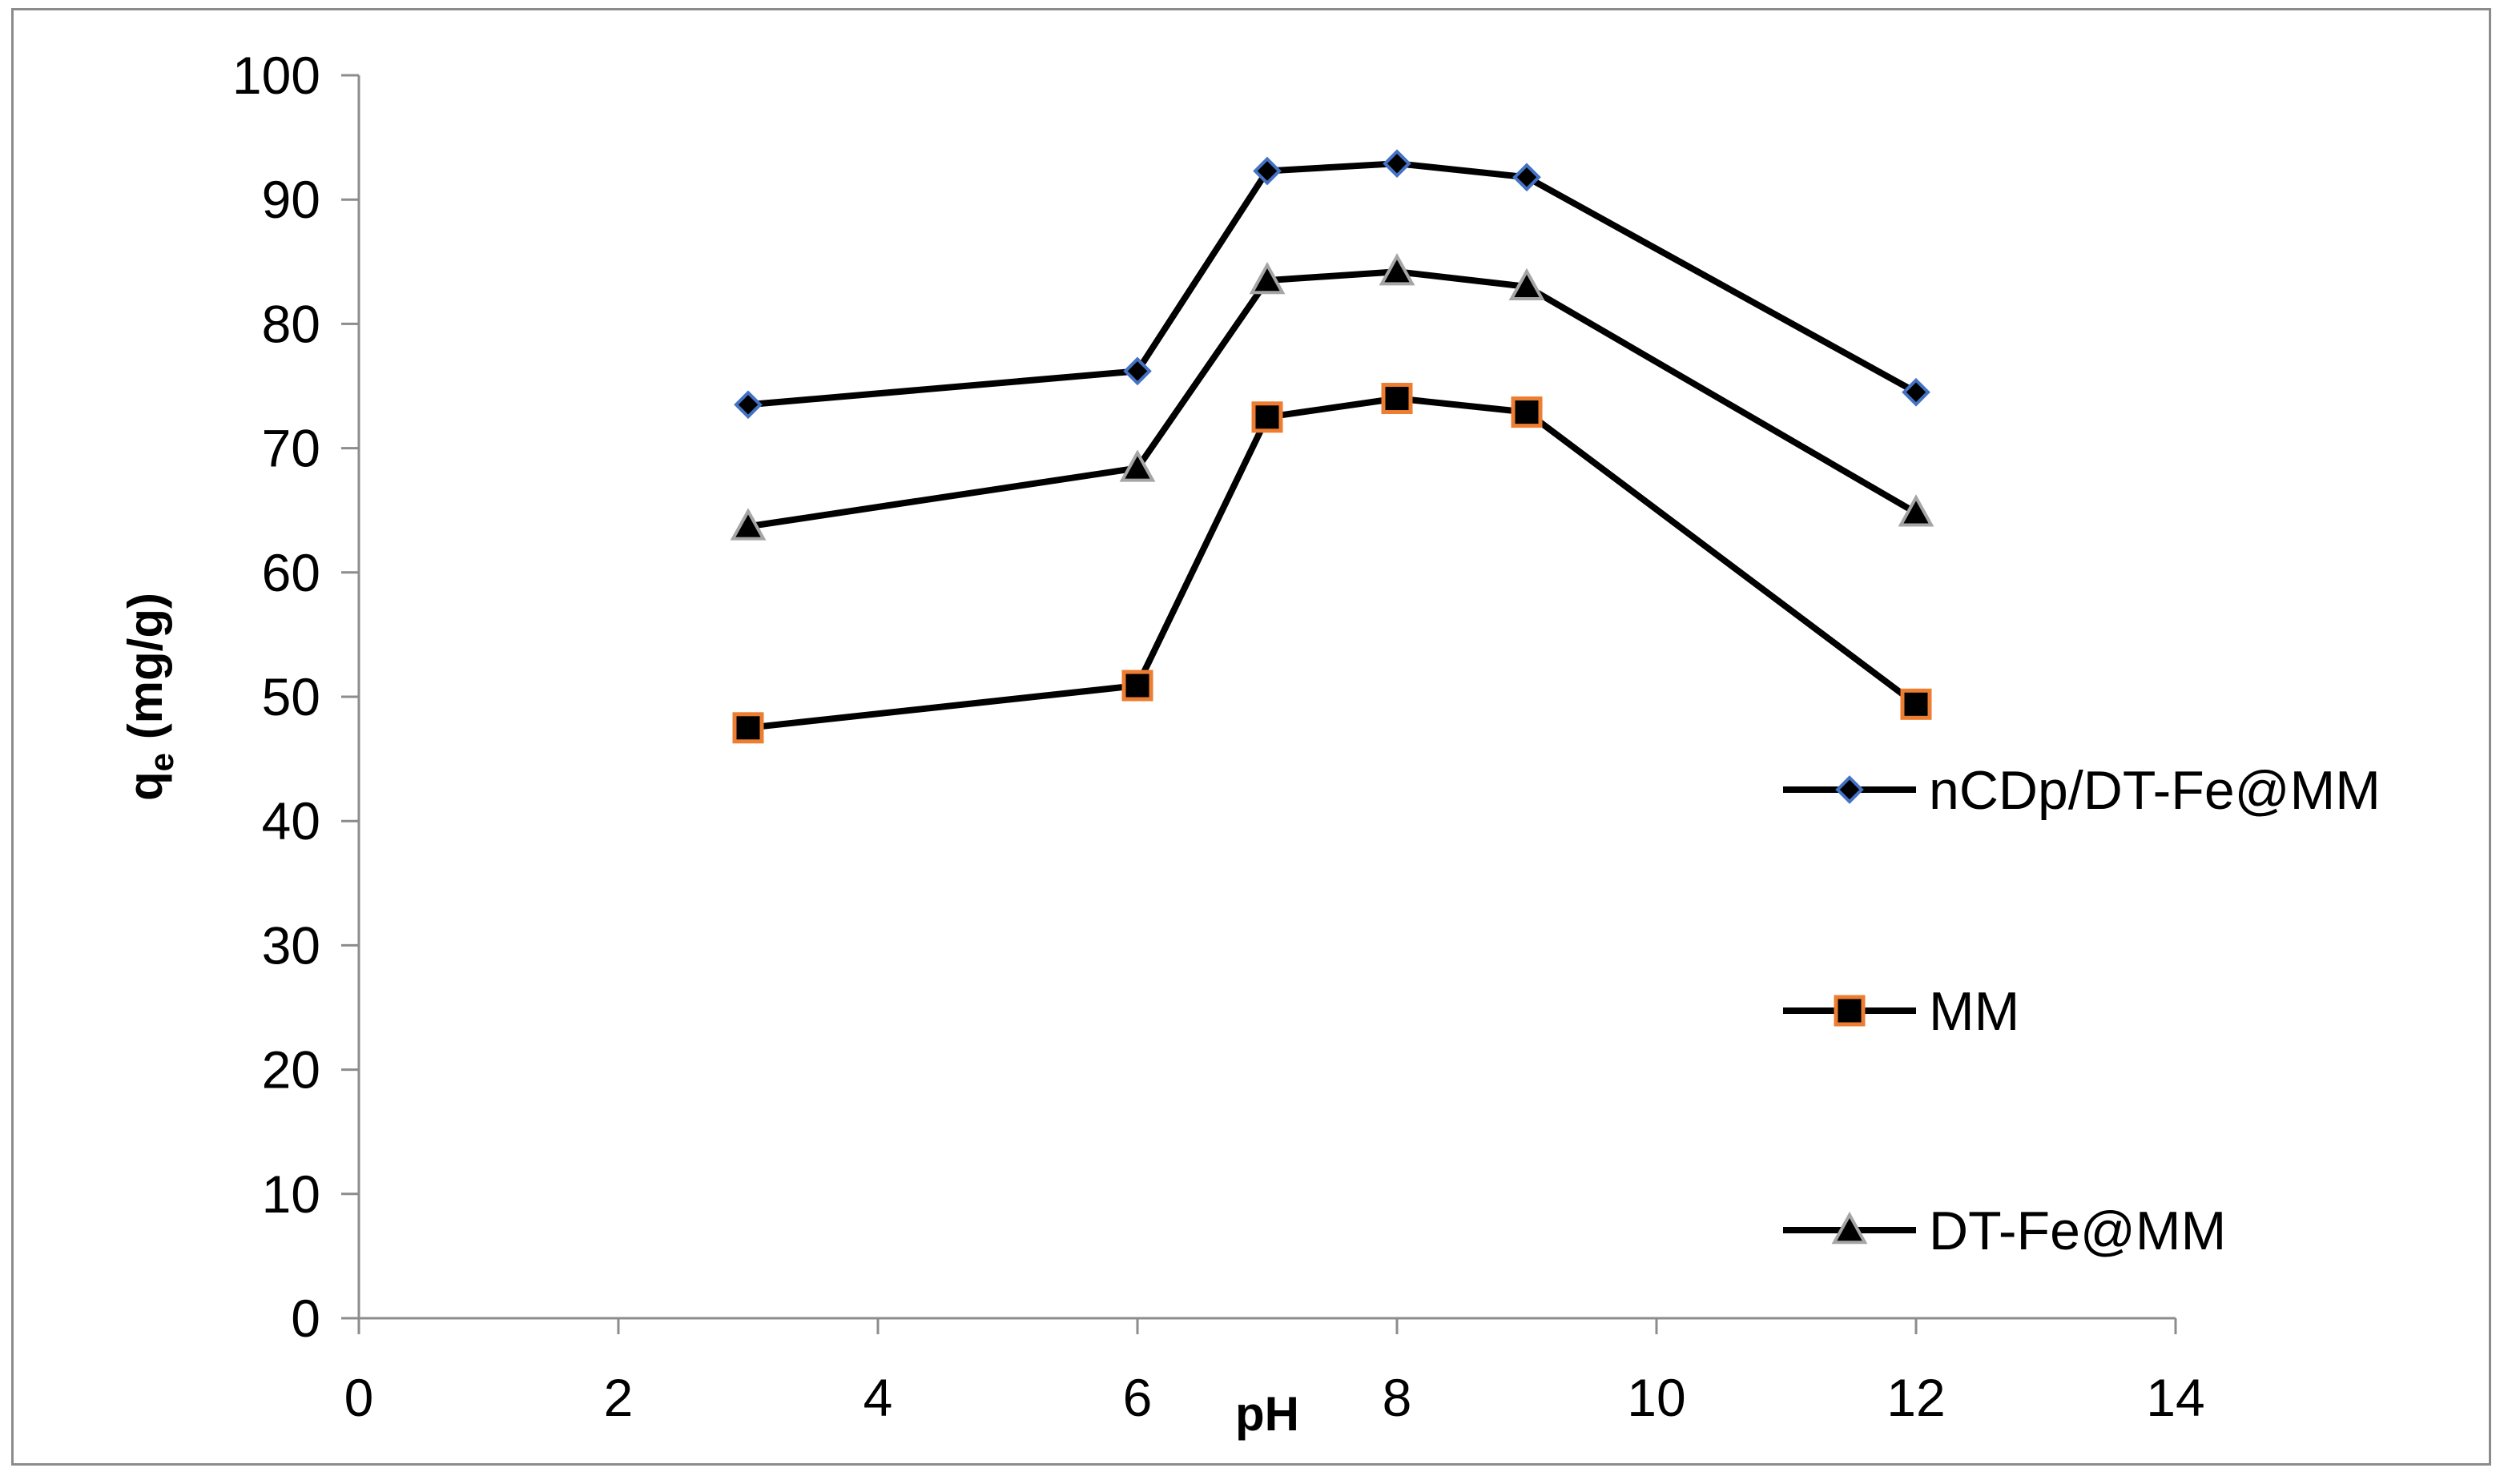 This screenshot has height=1484, width=2512. Describe the element at coordinates (1974, 1011) in the screenshot. I see `legend-label: MM` at that location.